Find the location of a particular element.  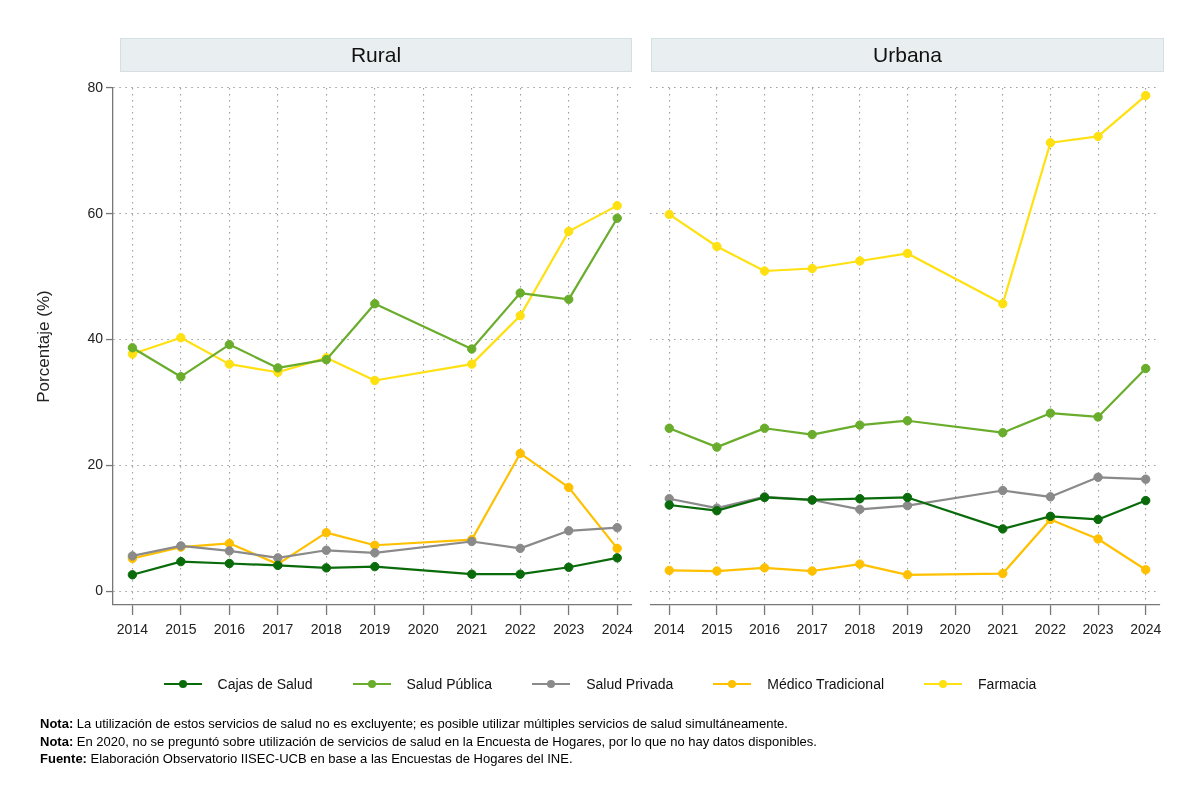

y-tick-label: 0 is located at coordinates (99, 590).